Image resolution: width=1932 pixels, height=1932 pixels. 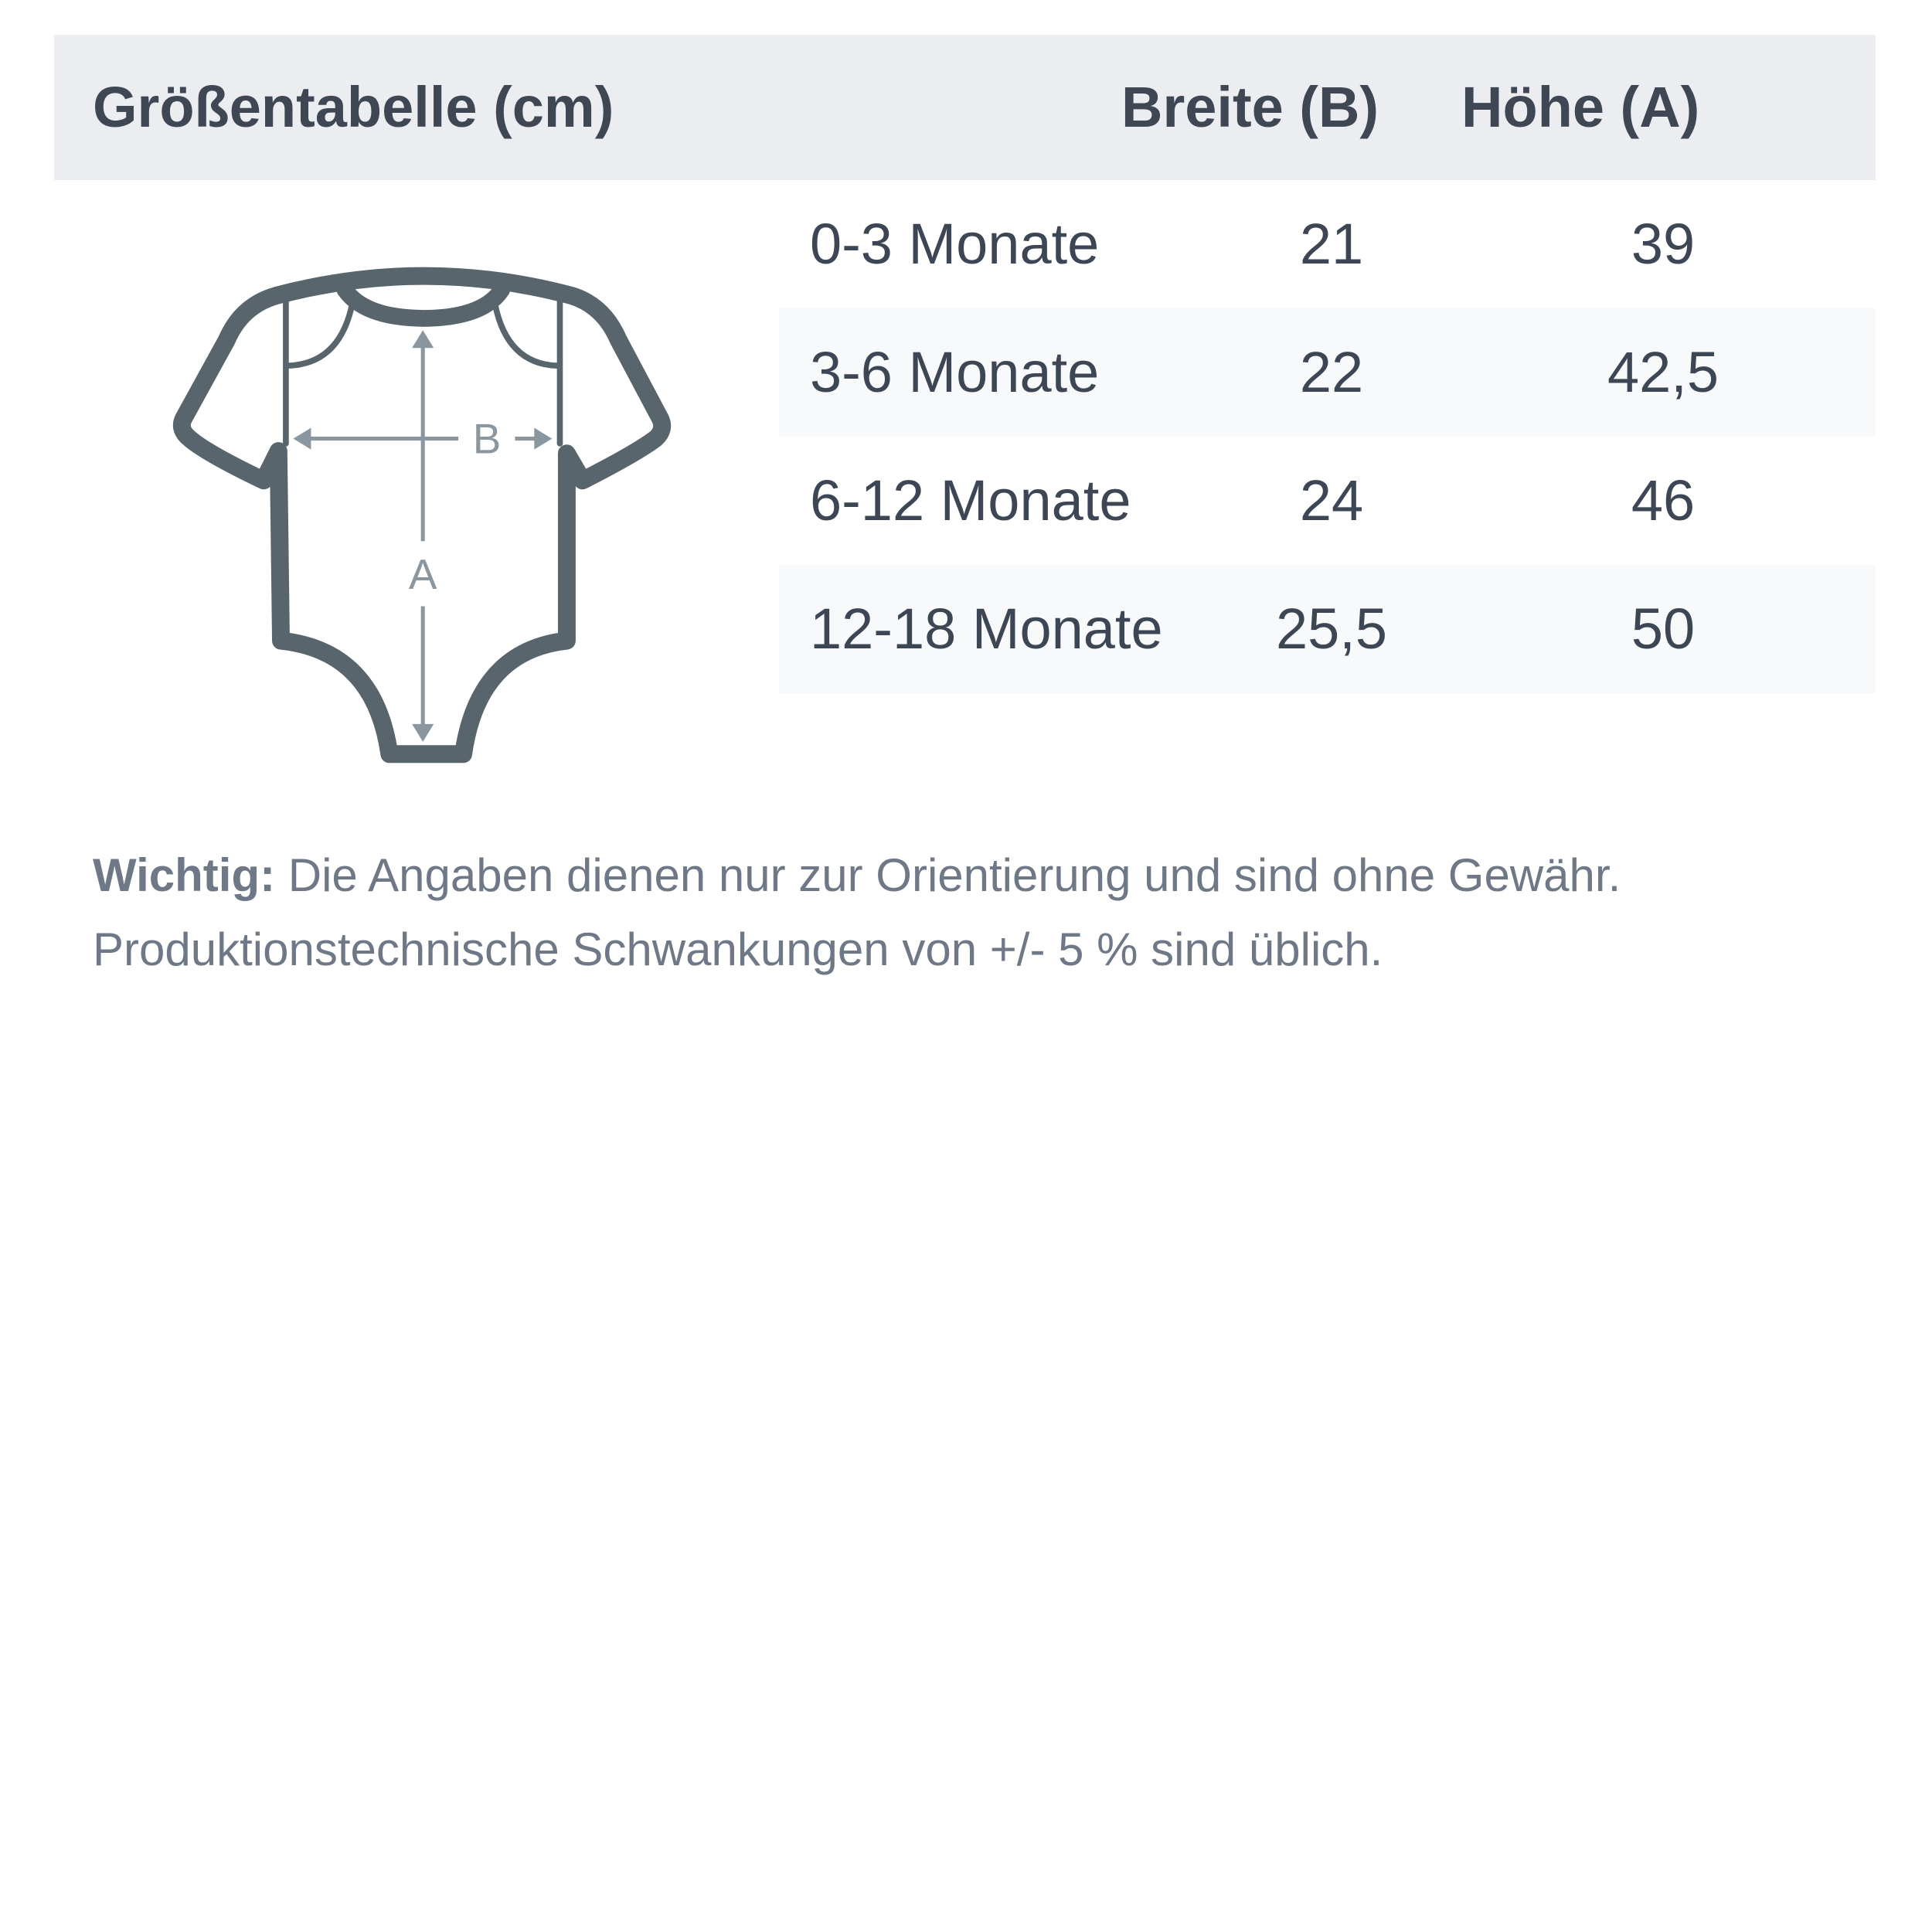 What do you see at coordinates (965, 108) in the screenshot?
I see `table-header: Größentabelle (cm) Breite (B) Höhe (A)` at bounding box center [965, 108].